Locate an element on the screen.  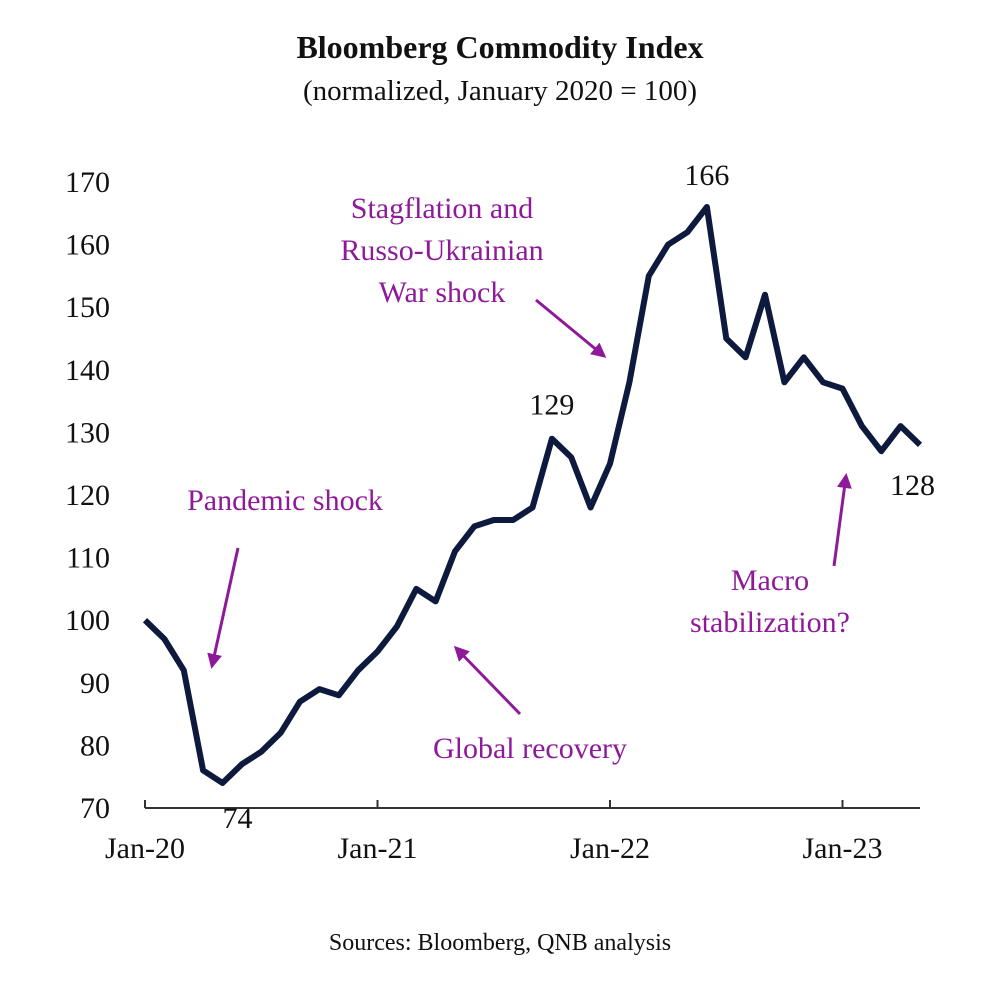
y-tick-label: 90 is located at coordinates (95, 683).